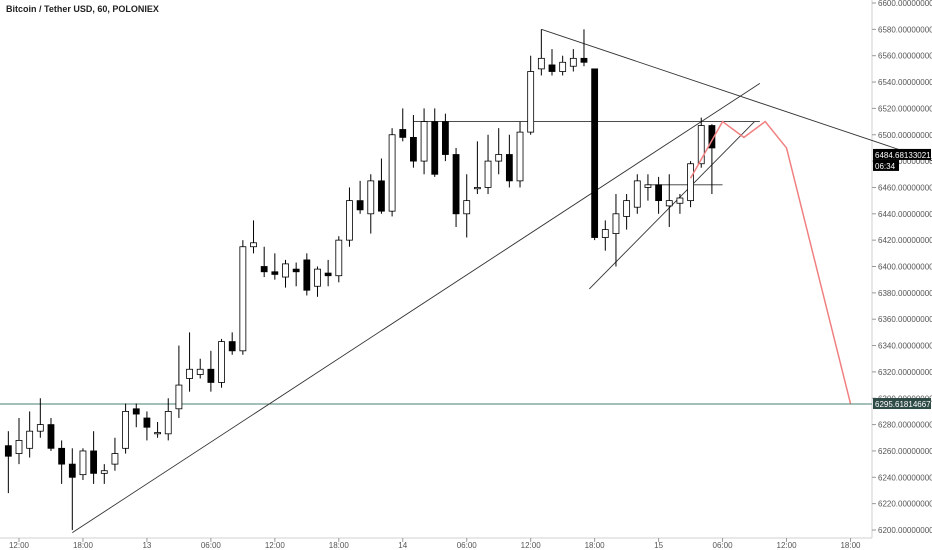 The height and width of the screenshot is (550, 932). Describe the element at coordinates (905, 240) in the screenshot. I see `y-tick-label: 6420.00000000` at that location.